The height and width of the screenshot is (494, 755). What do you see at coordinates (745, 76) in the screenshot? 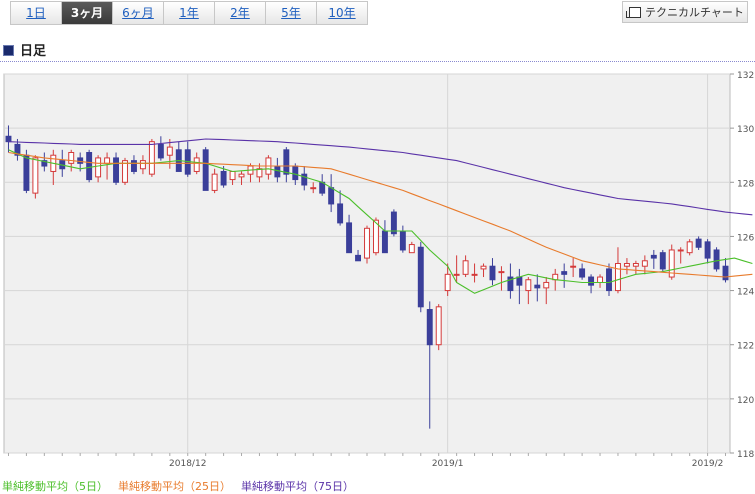
I see `y-tick-label: 132` at bounding box center [745, 76].